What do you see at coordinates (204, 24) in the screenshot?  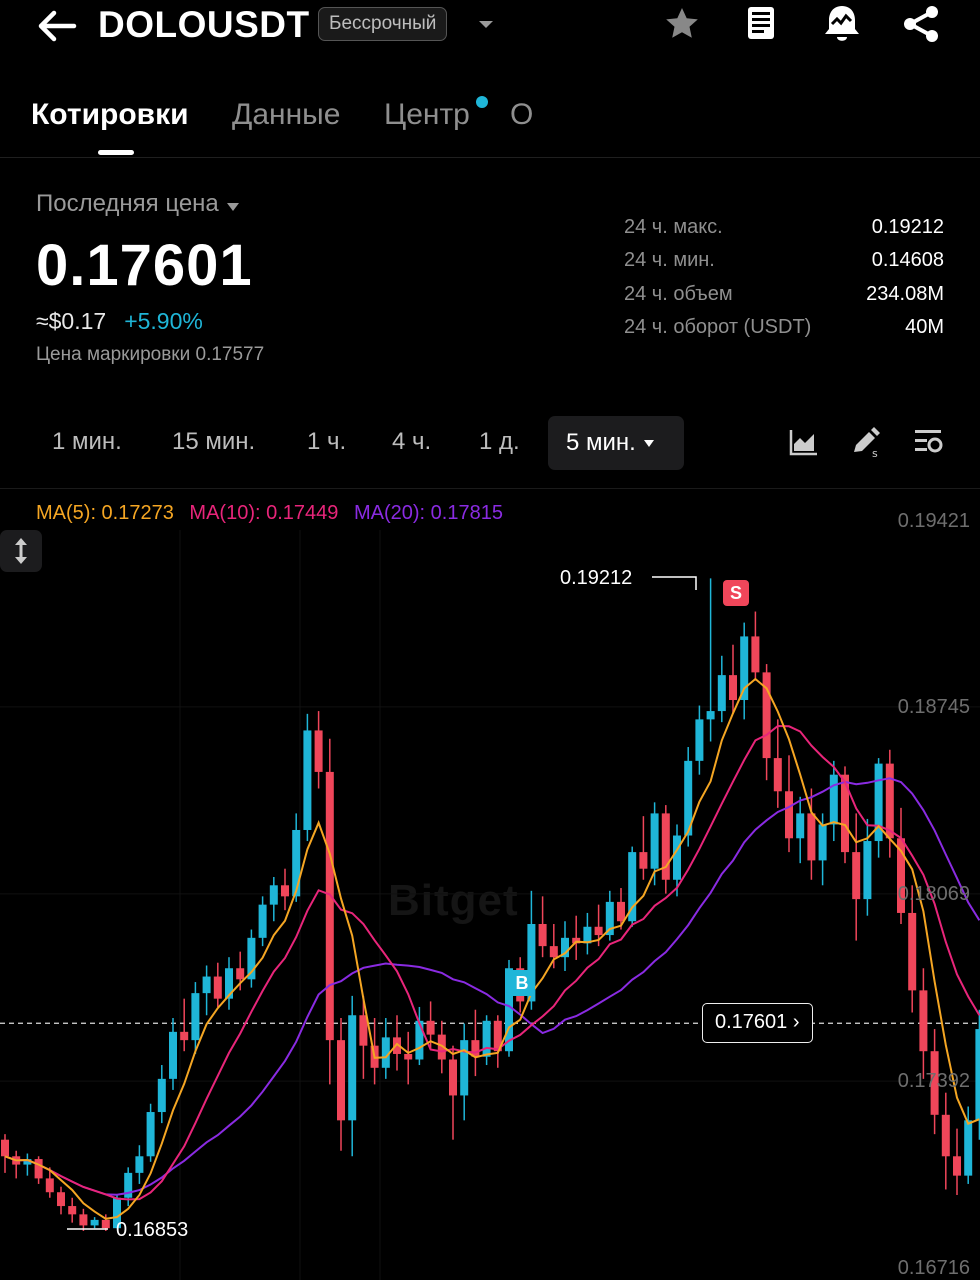 I see `pair-title: DOLOUSDT` at bounding box center [204, 24].